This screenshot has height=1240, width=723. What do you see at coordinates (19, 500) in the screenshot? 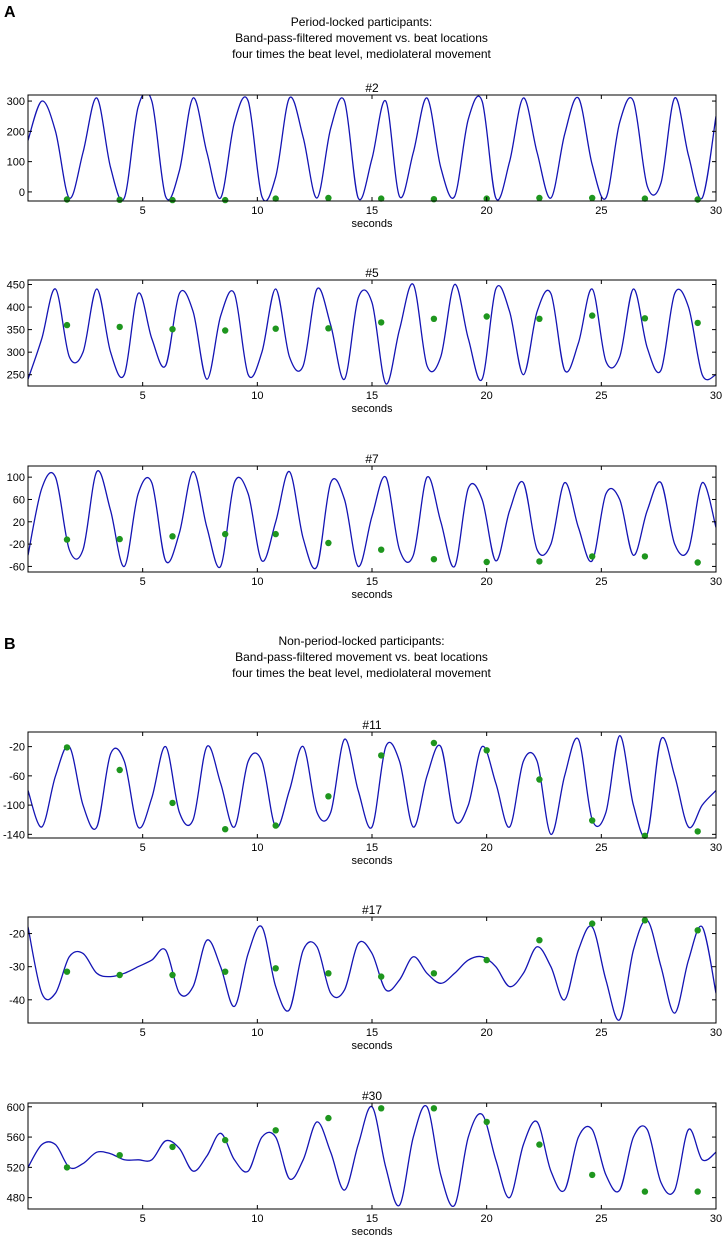
I see `y-tick-label: 60` at bounding box center [19, 500].